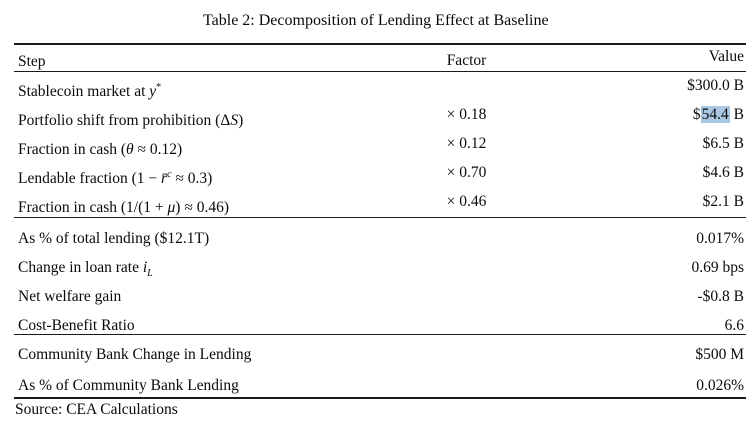  I want to click on table-row: As % of total lending ($12.1T) 0.017%, so click(380, 233).